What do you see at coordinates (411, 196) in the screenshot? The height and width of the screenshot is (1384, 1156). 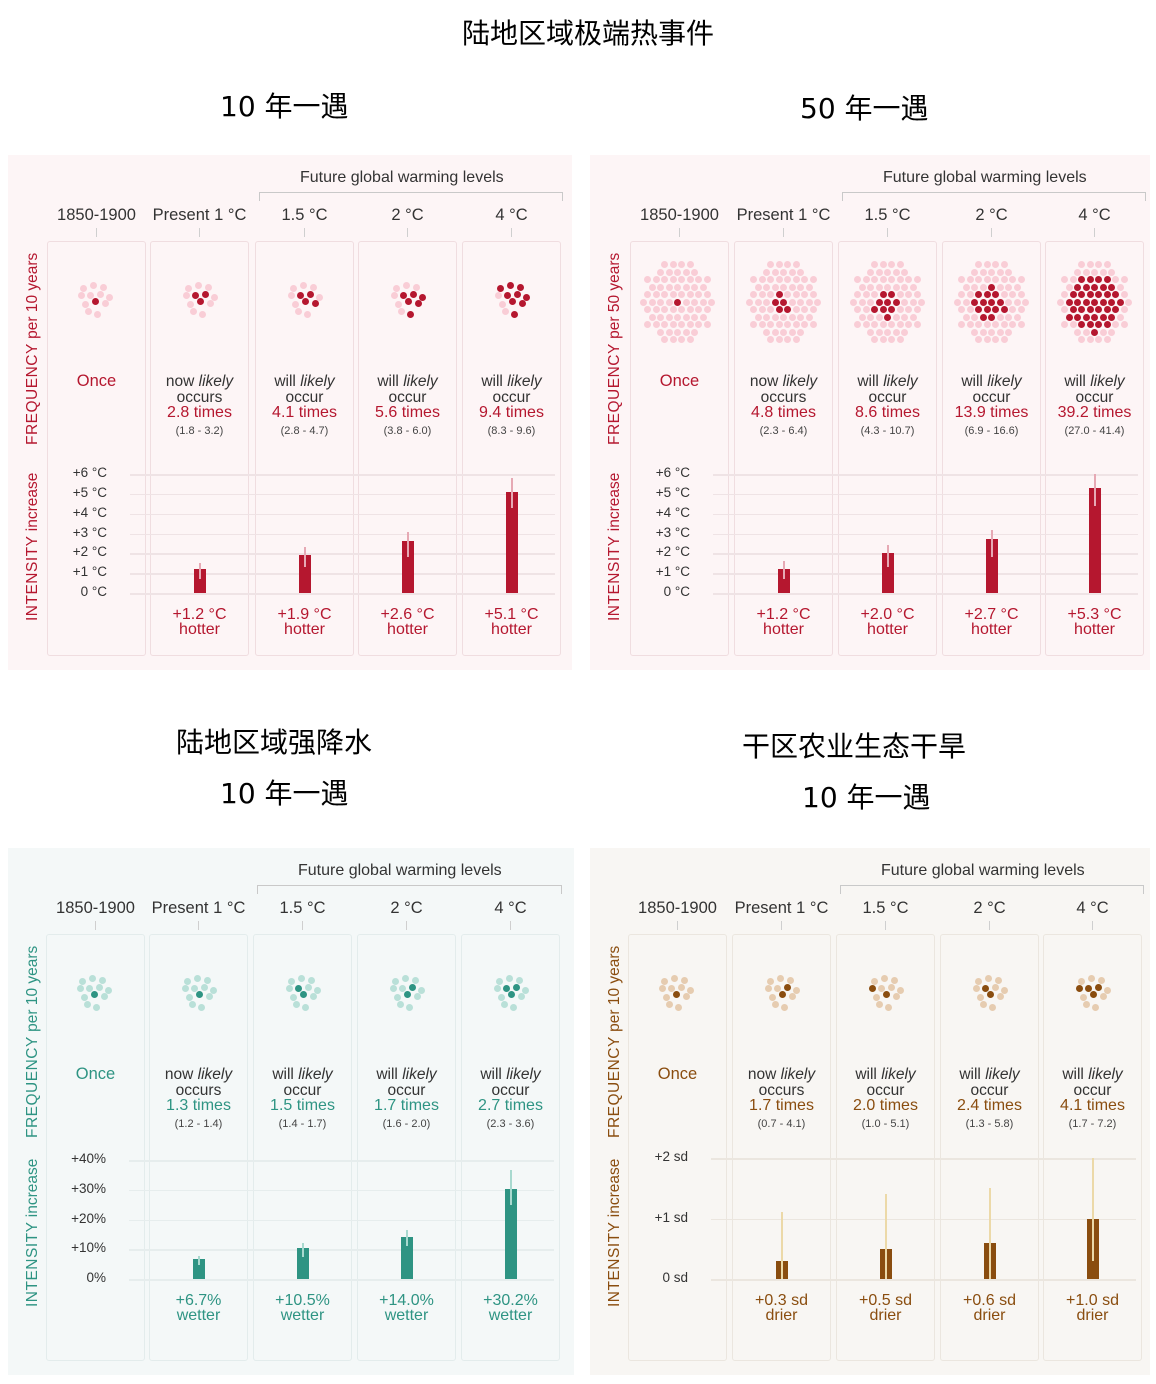 I see `future-levels-bracket` at bounding box center [411, 196].